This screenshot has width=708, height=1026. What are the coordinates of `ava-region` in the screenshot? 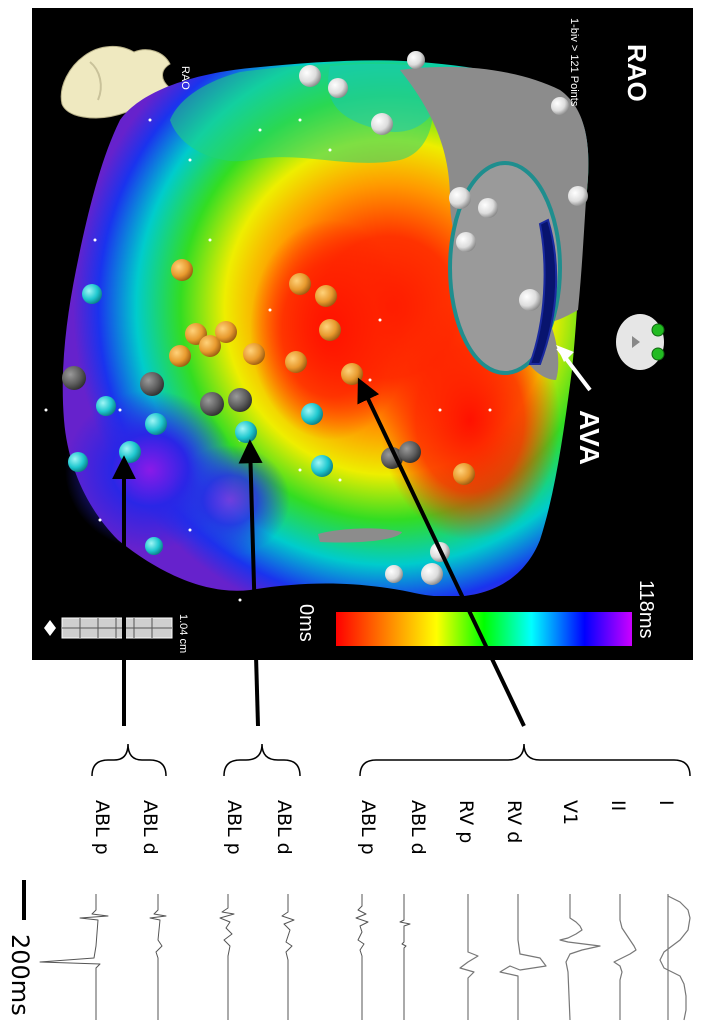 It's located at (505, 268).